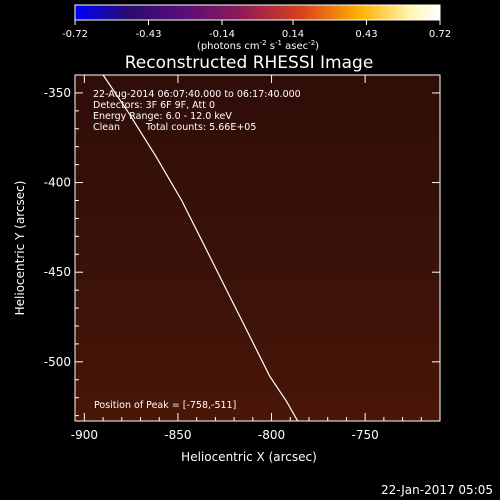  I want to click on colorbar-units: (photons cm-2 s-1 asec-2), so click(258, 45).